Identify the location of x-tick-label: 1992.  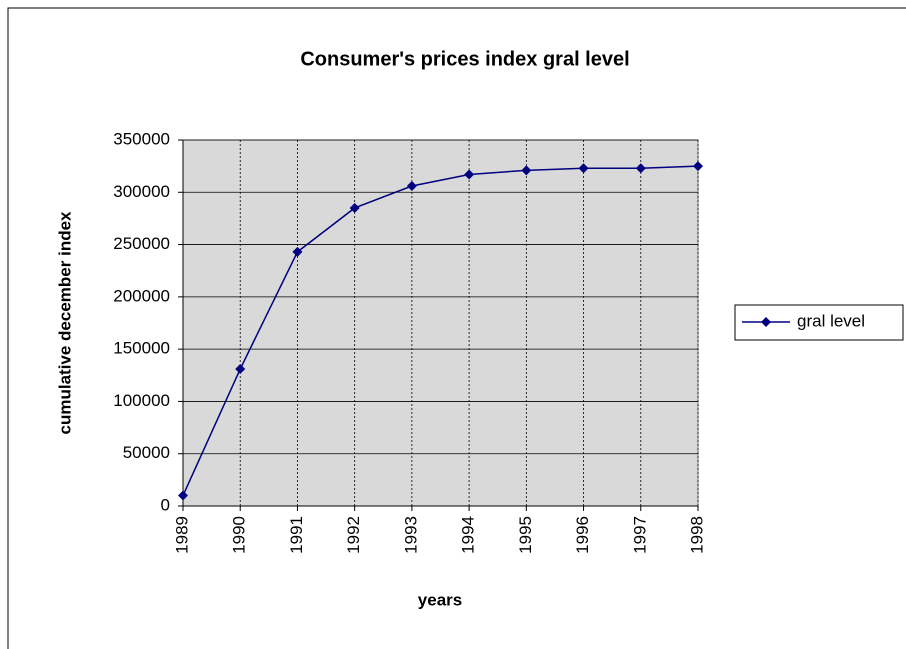
(353, 535).